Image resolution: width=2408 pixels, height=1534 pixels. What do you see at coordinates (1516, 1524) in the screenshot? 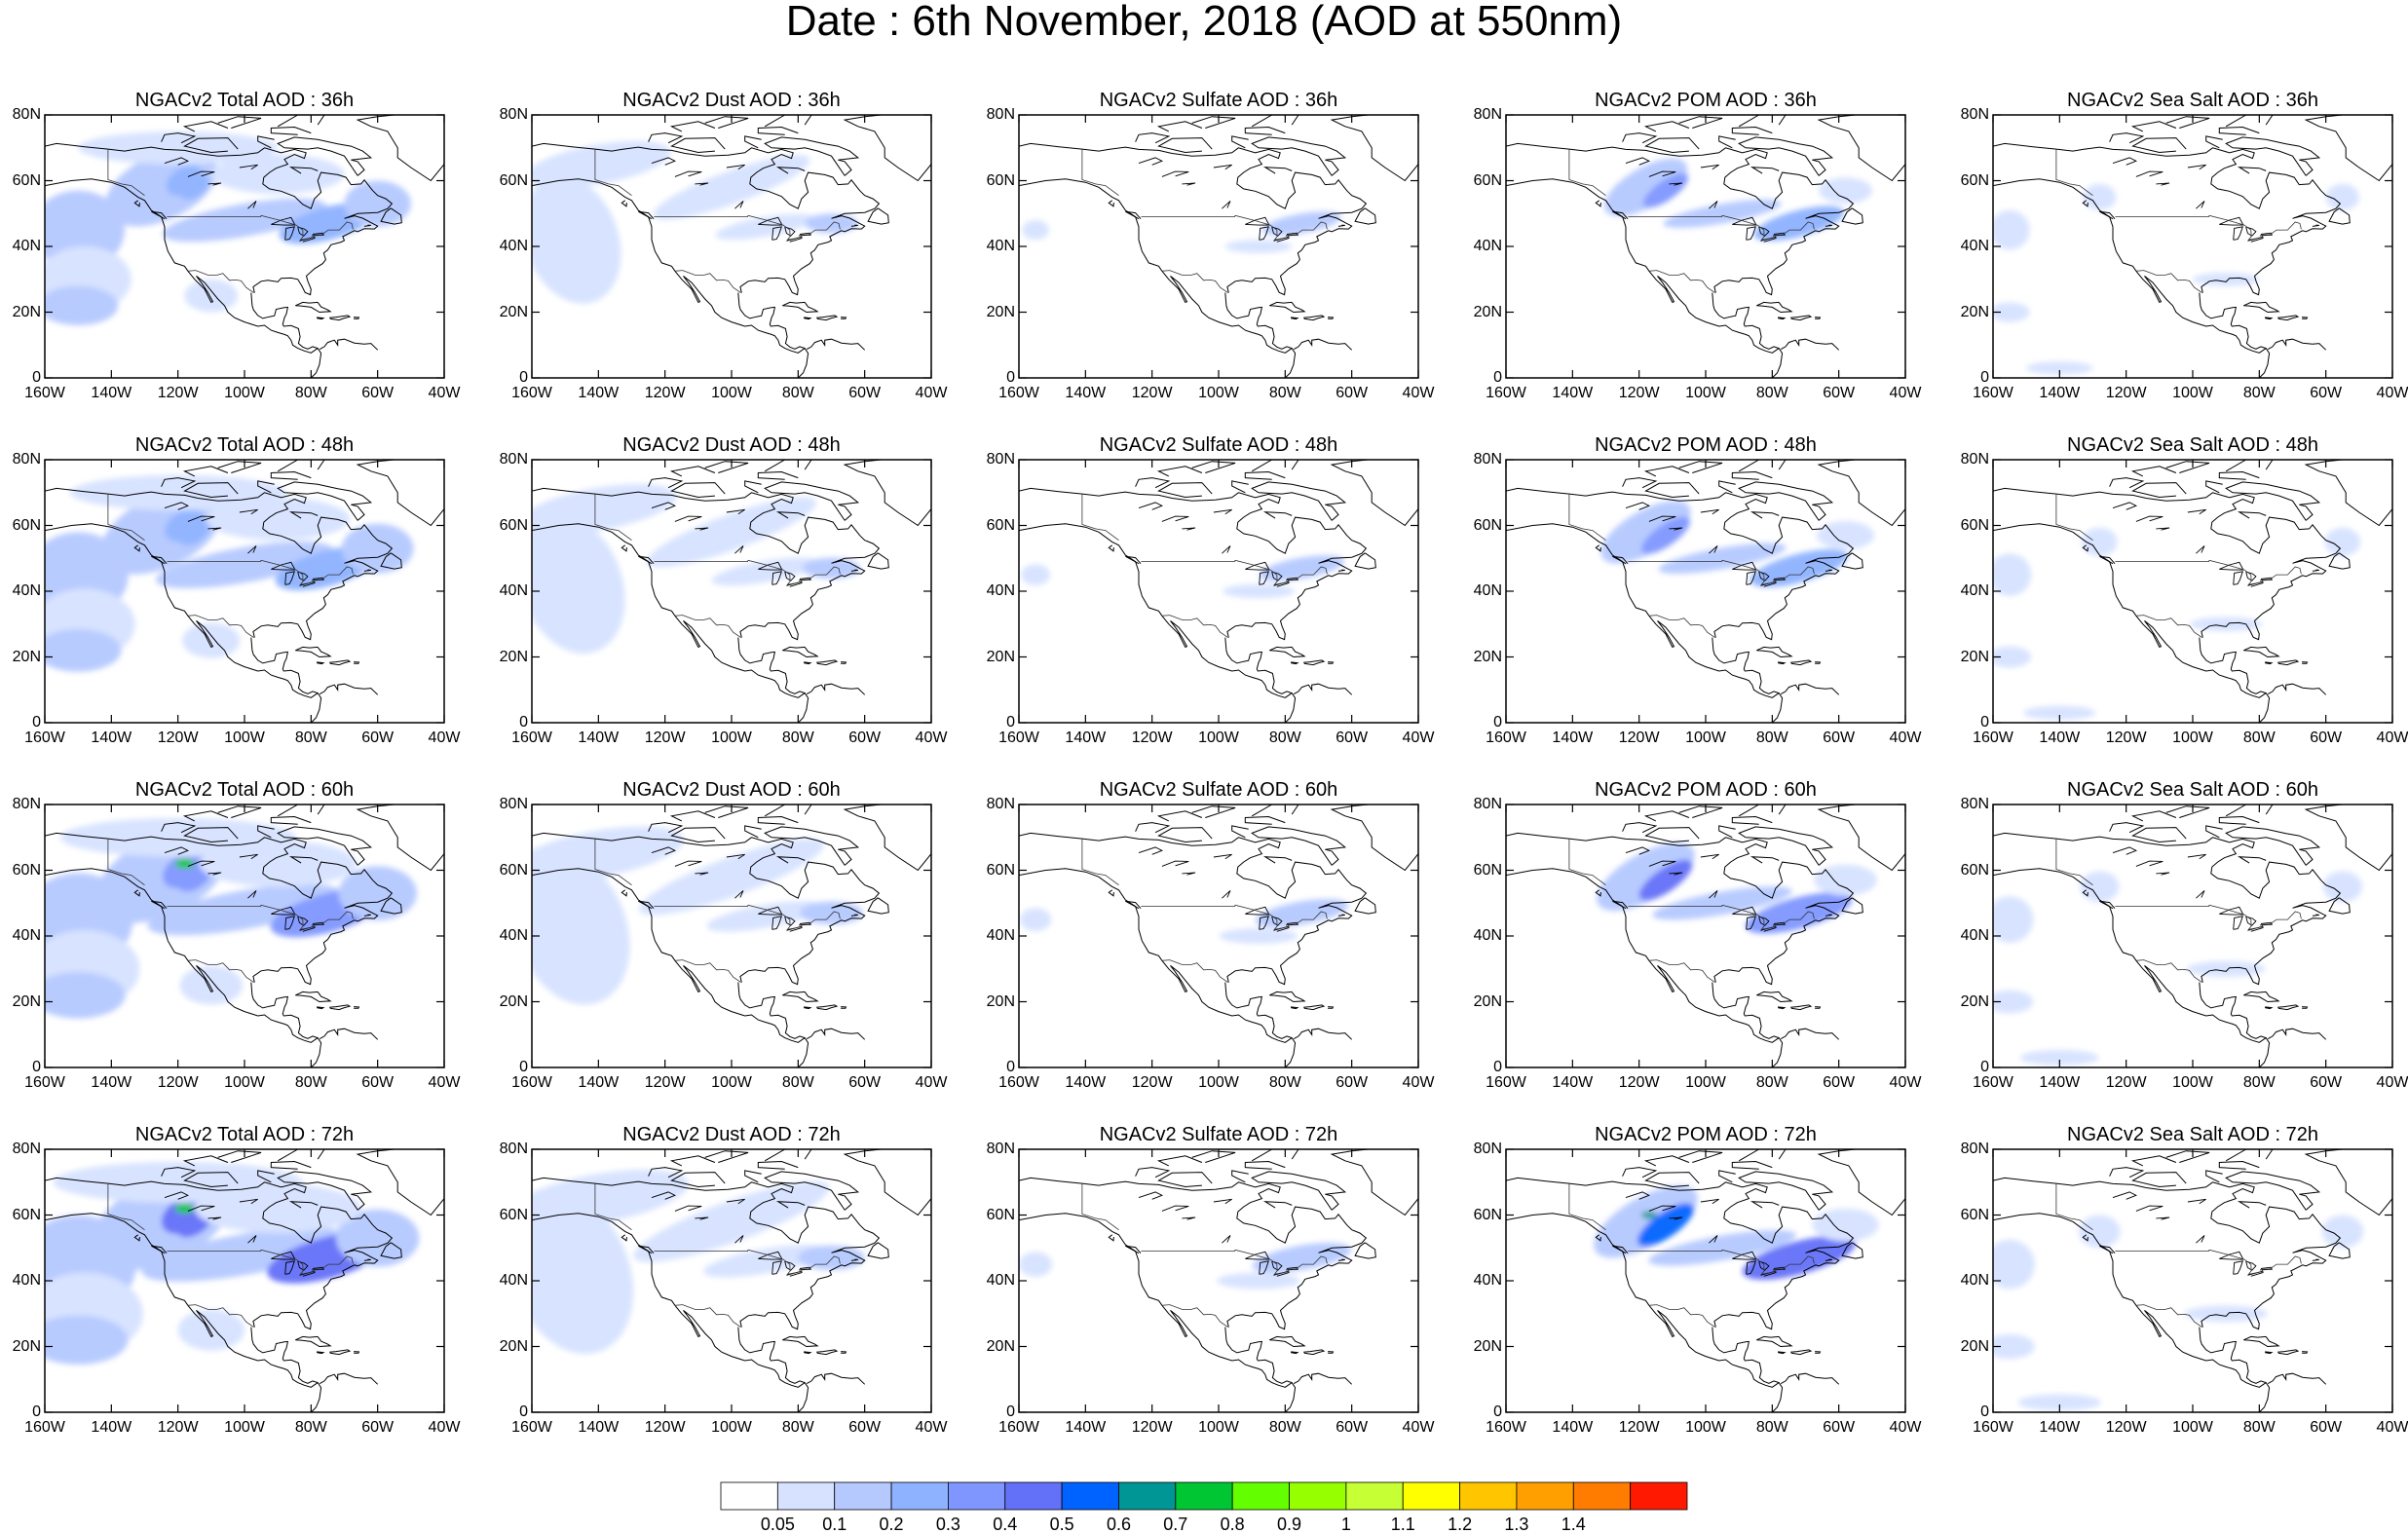
I see `colorbar-label: 1.3` at bounding box center [1516, 1524].